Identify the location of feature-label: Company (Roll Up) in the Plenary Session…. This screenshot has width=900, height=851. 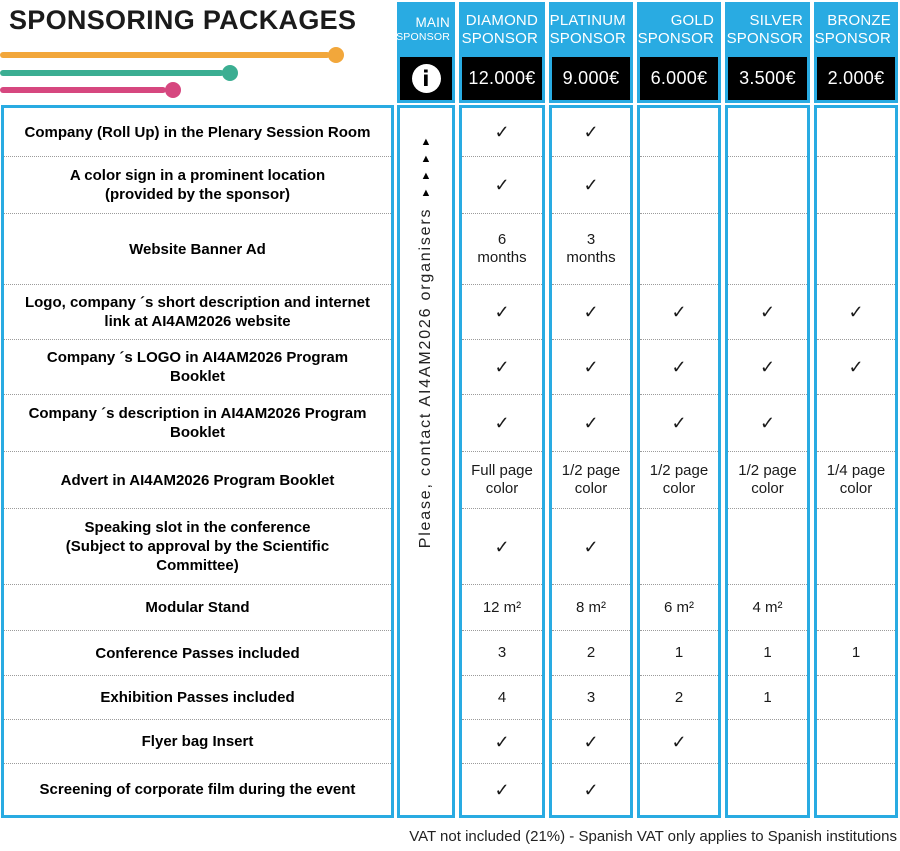
(197, 132).